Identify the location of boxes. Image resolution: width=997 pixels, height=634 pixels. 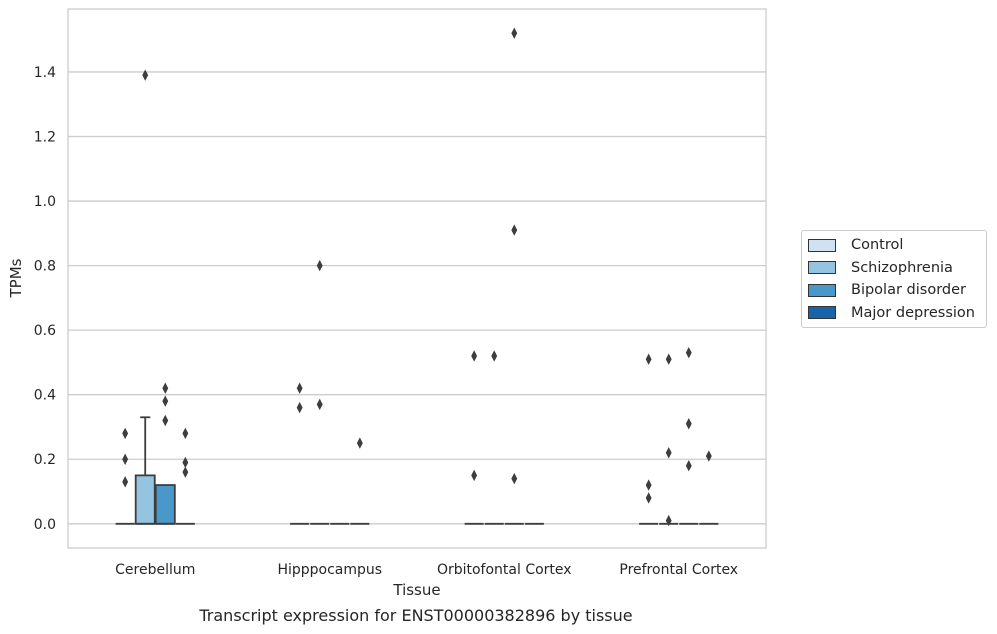
(417, 470).